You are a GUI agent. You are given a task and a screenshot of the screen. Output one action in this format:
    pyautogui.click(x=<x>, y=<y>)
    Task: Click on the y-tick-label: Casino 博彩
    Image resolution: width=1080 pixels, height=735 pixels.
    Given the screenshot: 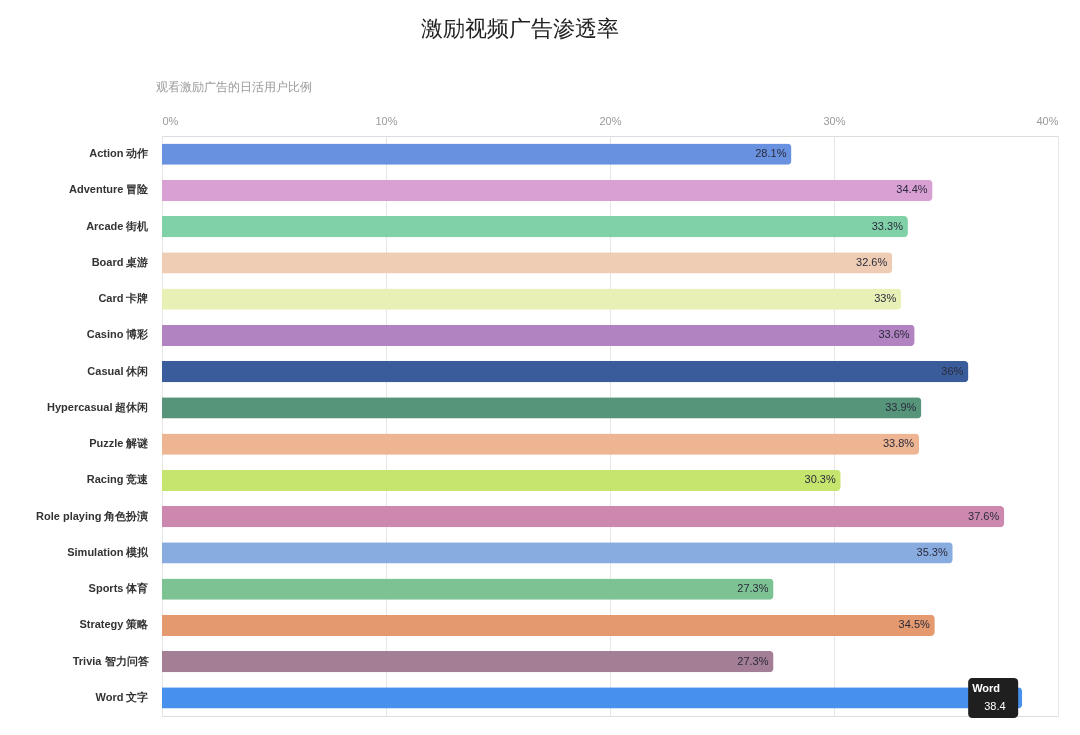 What is the action you would take?
    pyautogui.click(x=118, y=335)
    